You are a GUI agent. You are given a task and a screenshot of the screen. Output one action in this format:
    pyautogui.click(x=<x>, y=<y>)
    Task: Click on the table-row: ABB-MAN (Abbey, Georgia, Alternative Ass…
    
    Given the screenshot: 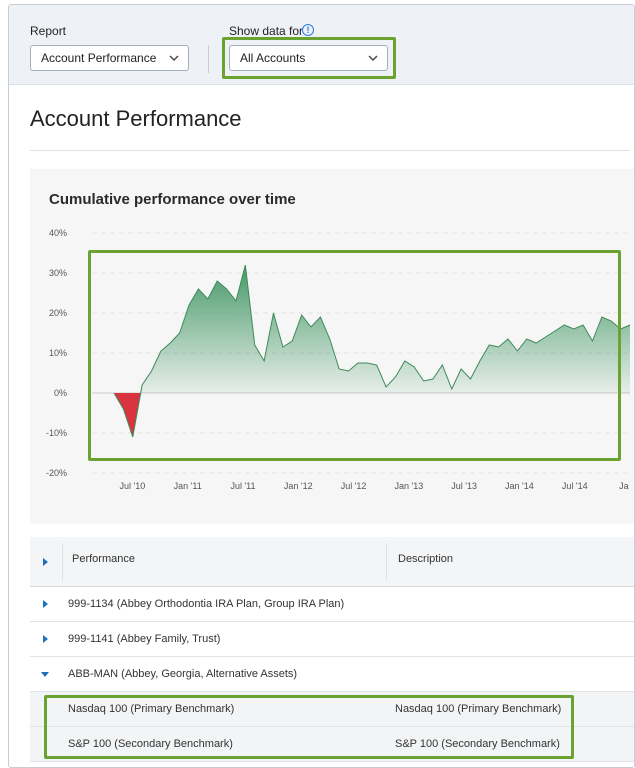 What is the action you would take?
    pyautogui.click(x=332, y=674)
    